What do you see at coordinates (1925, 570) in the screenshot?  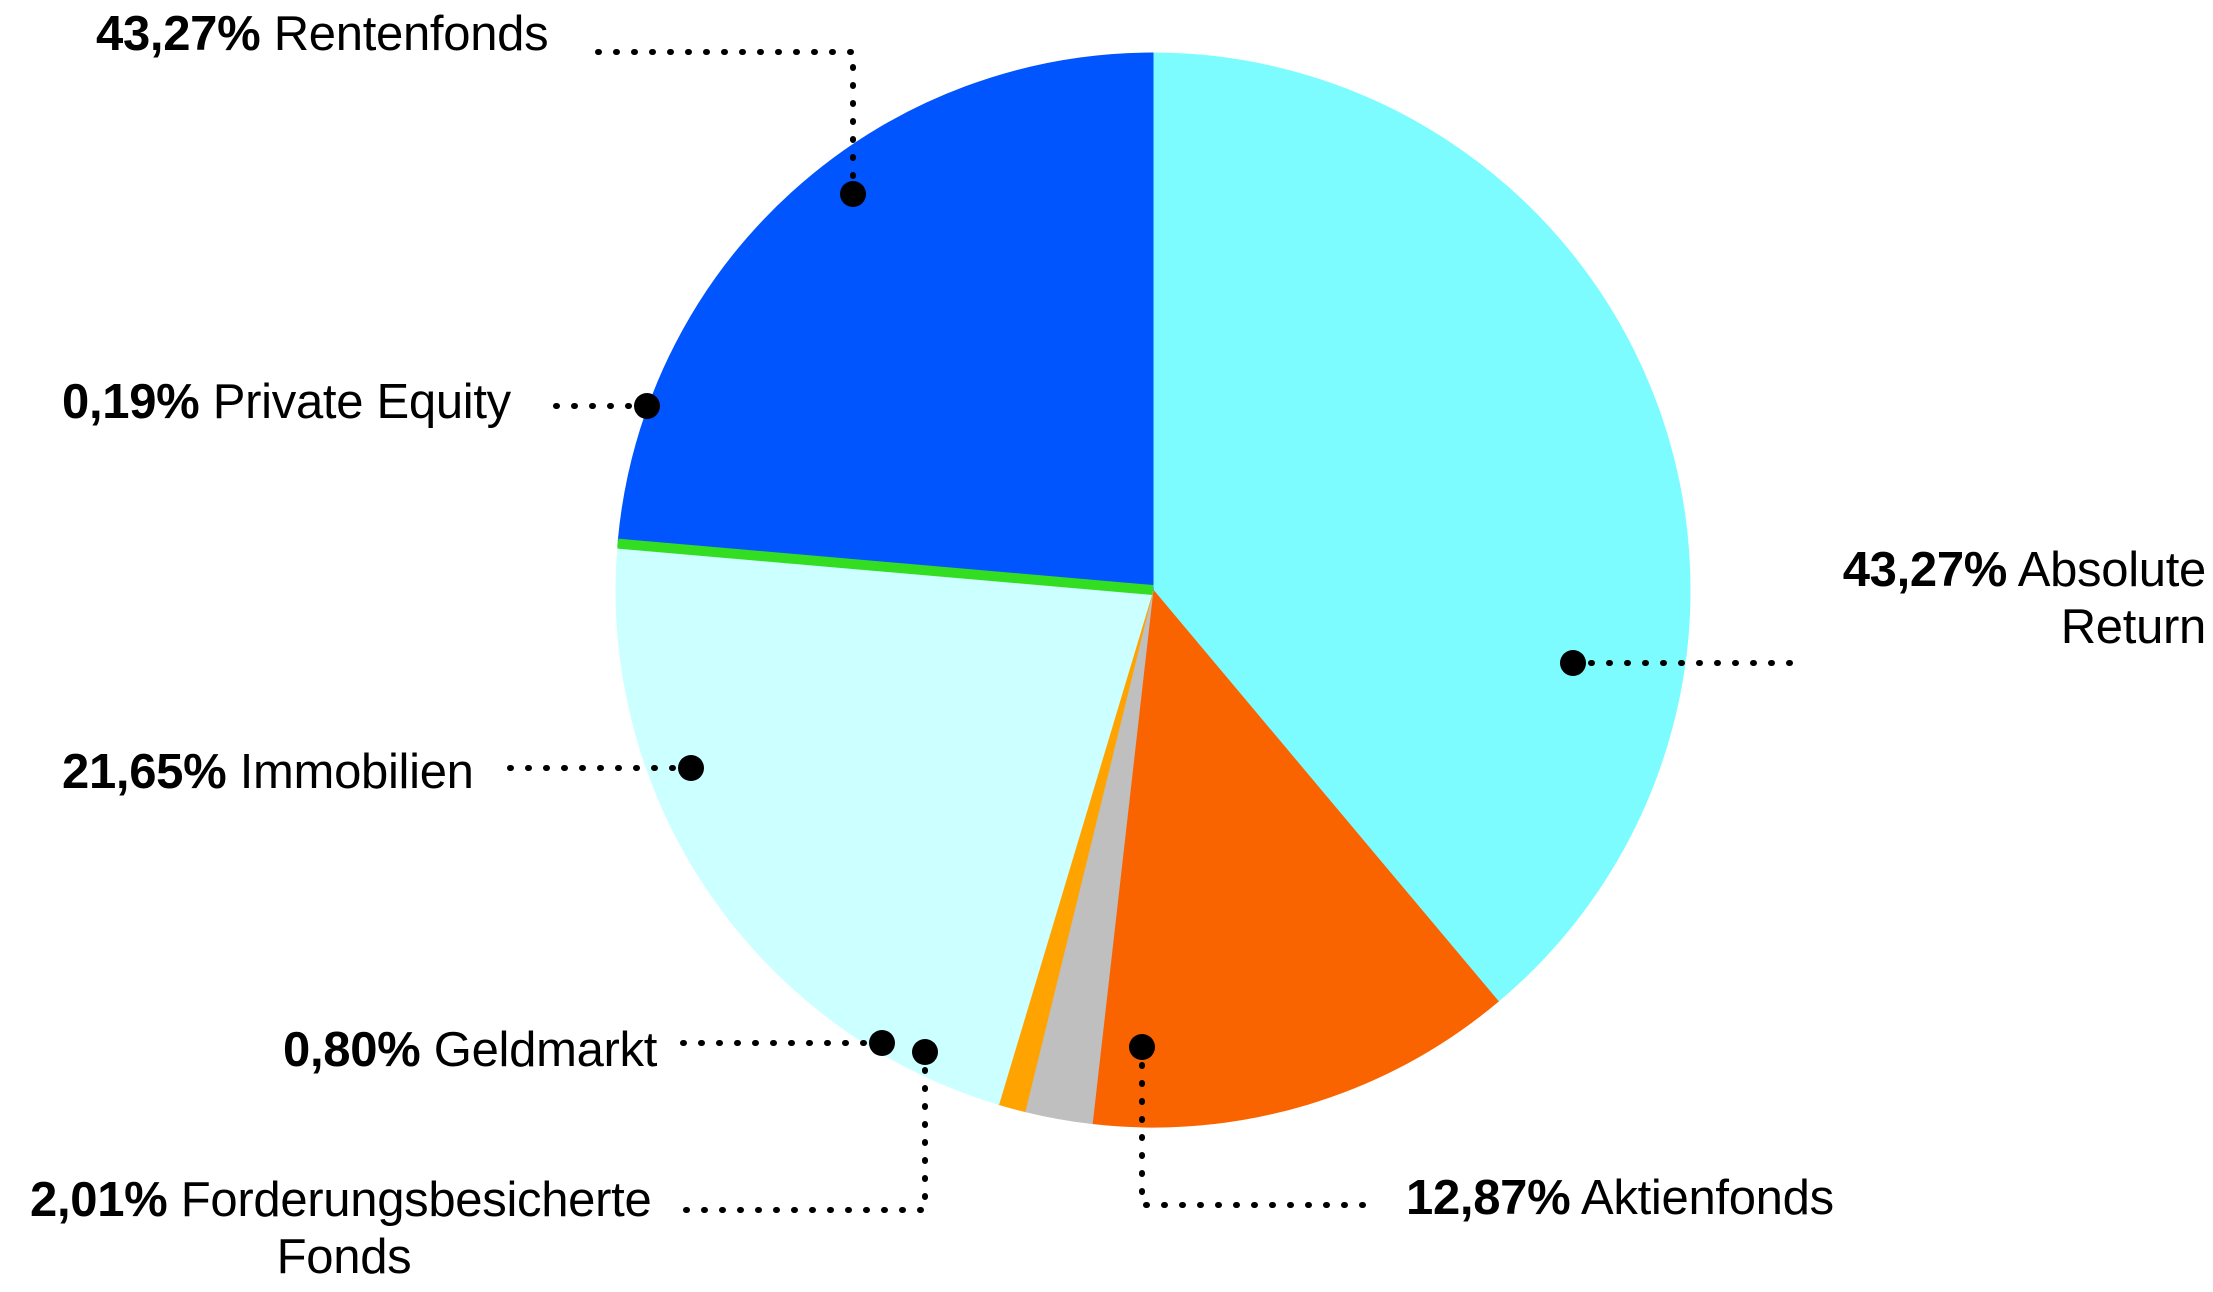 I see `callout-value-absolute-return: 43,27%` at bounding box center [1925, 570].